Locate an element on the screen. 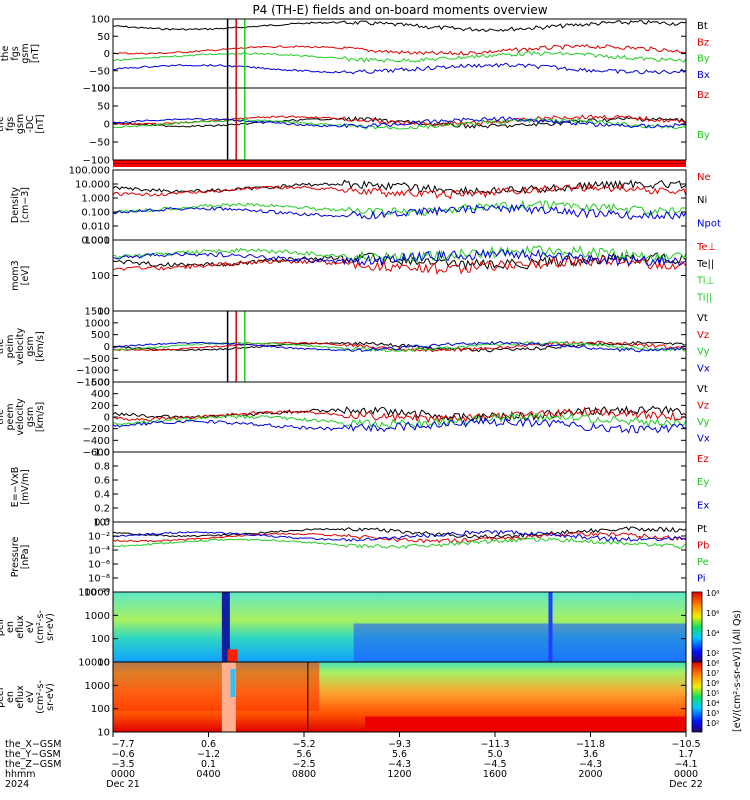 Image resolution: width=750 pixels, height=800 pixels. y-axis-label: thepeerenefluxeV(cm²-s-sr-eV) is located at coordinates (28, 697).